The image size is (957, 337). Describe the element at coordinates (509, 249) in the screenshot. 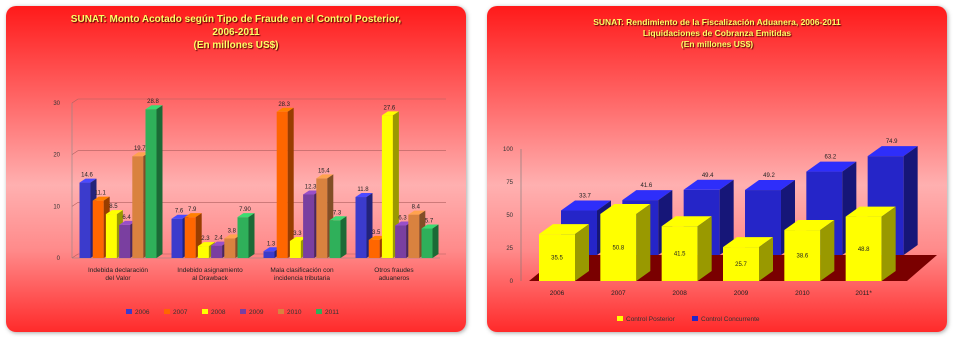

I see `right-y-tick-label: 25` at that location.